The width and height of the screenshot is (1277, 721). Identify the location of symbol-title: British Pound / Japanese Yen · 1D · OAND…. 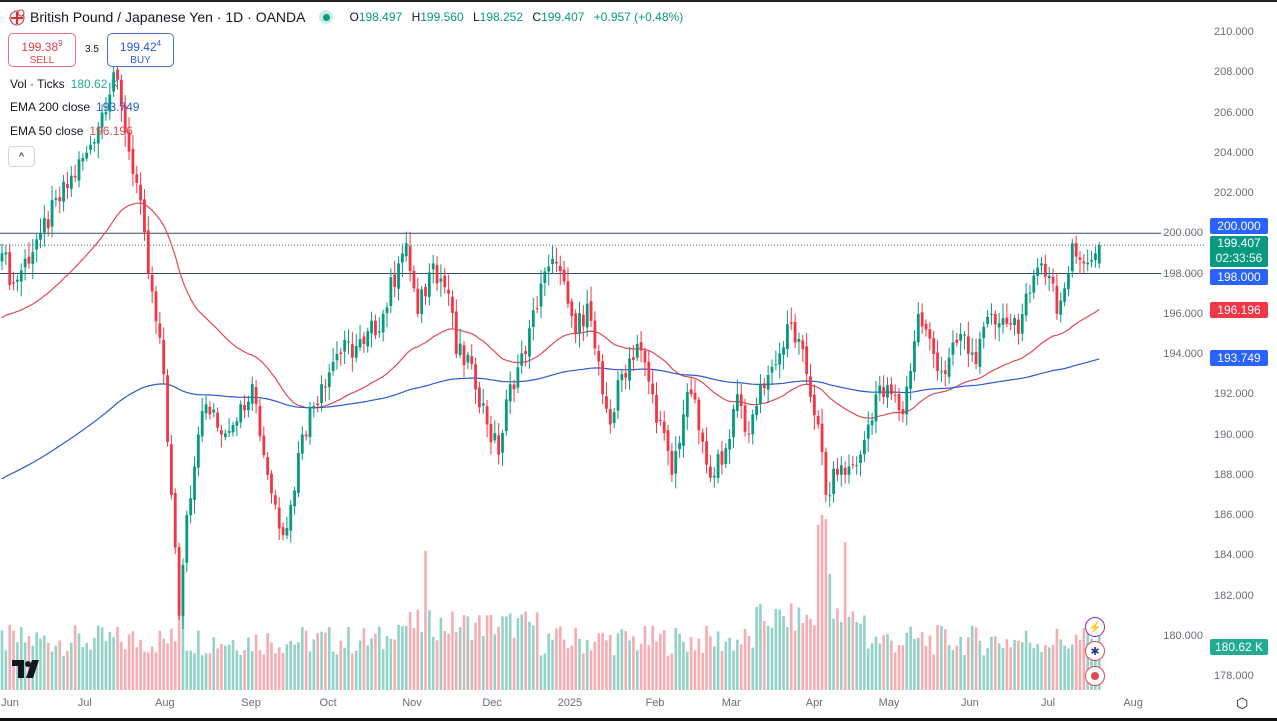
(168, 17).